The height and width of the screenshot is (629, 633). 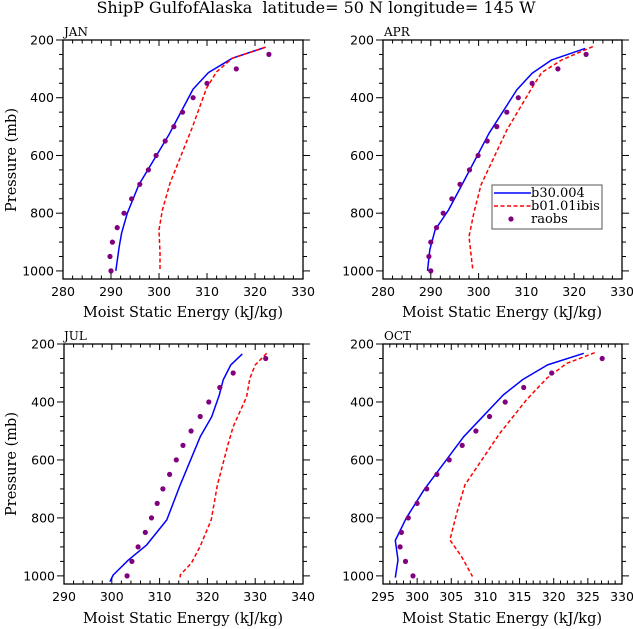 What do you see at coordinates (451, 596) in the screenshot?
I see `x-tick-label: 305` at bounding box center [451, 596].